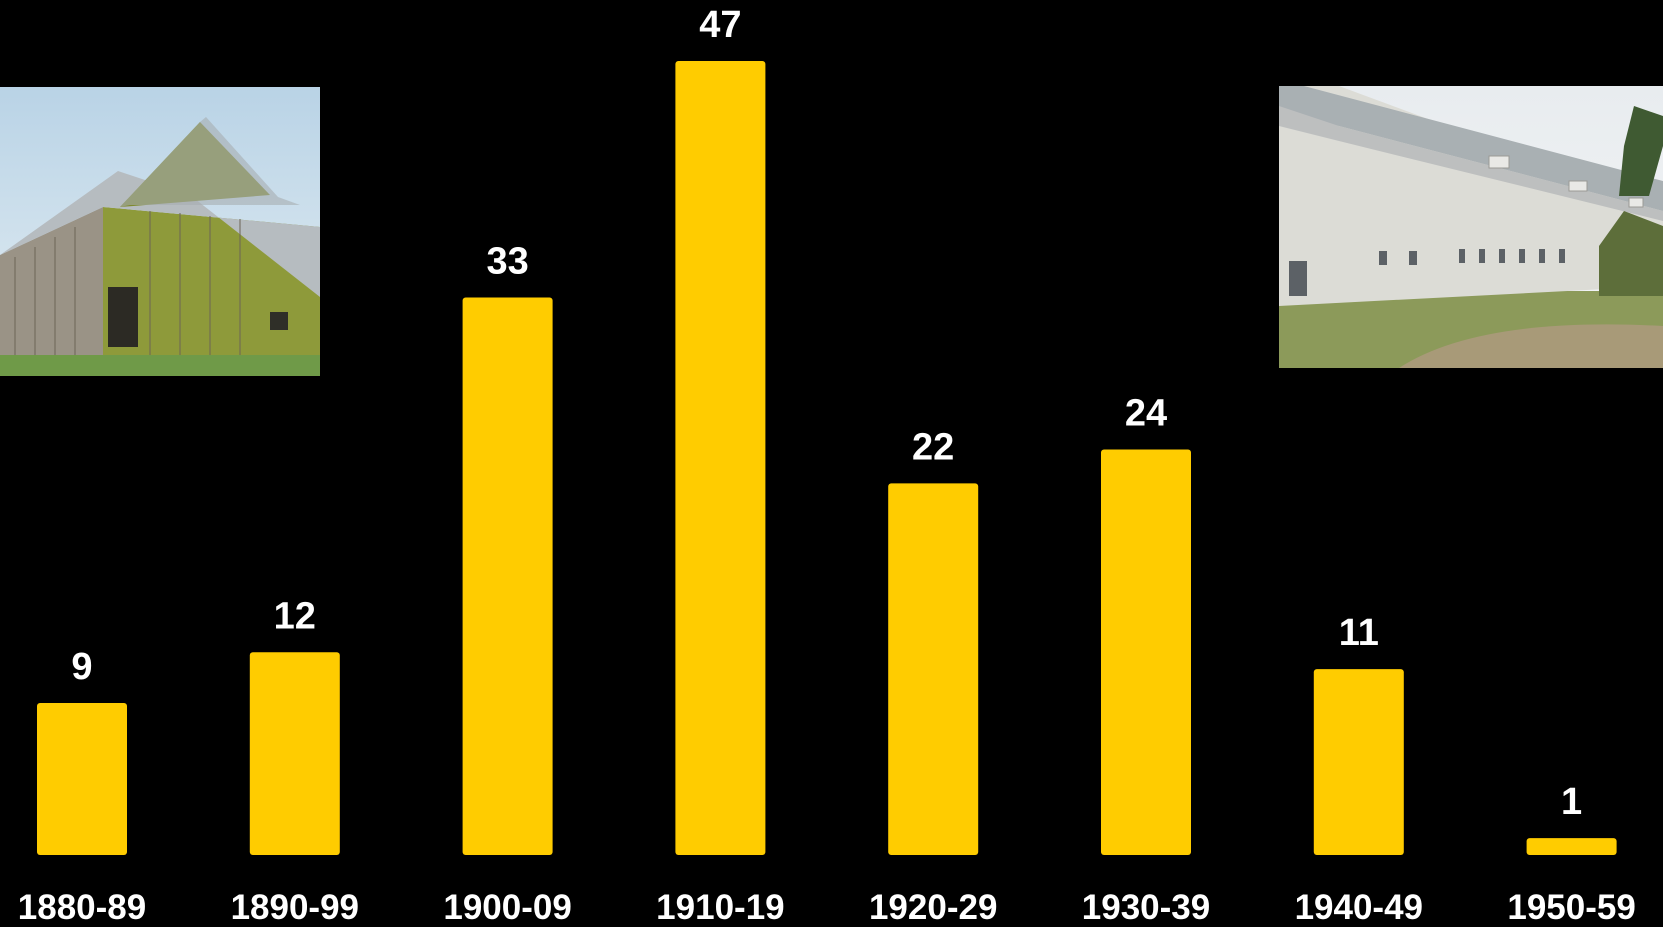 This screenshot has height=927, width=1663. I want to click on category-label: 1930-39, so click(1146, 907).